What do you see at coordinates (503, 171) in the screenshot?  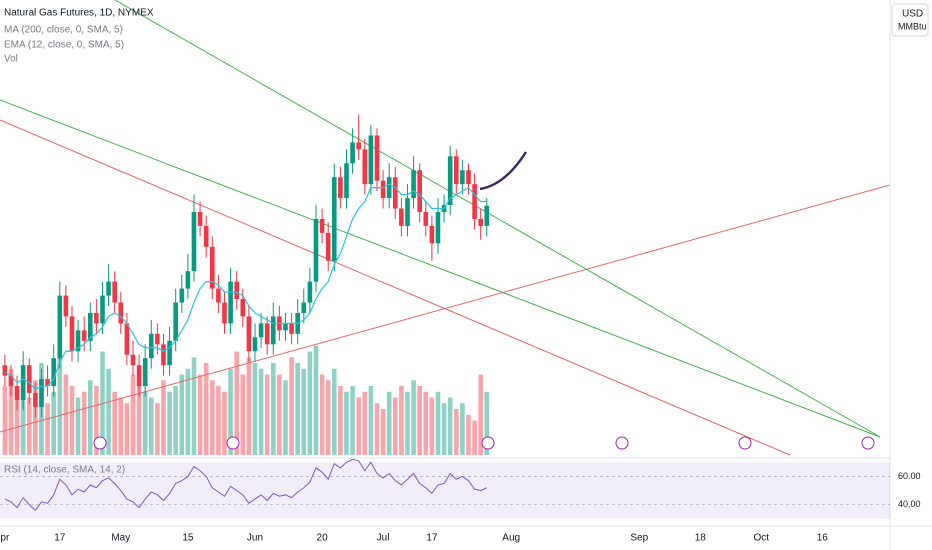 I see `forecast-curve` at bounding box center [503, 171].